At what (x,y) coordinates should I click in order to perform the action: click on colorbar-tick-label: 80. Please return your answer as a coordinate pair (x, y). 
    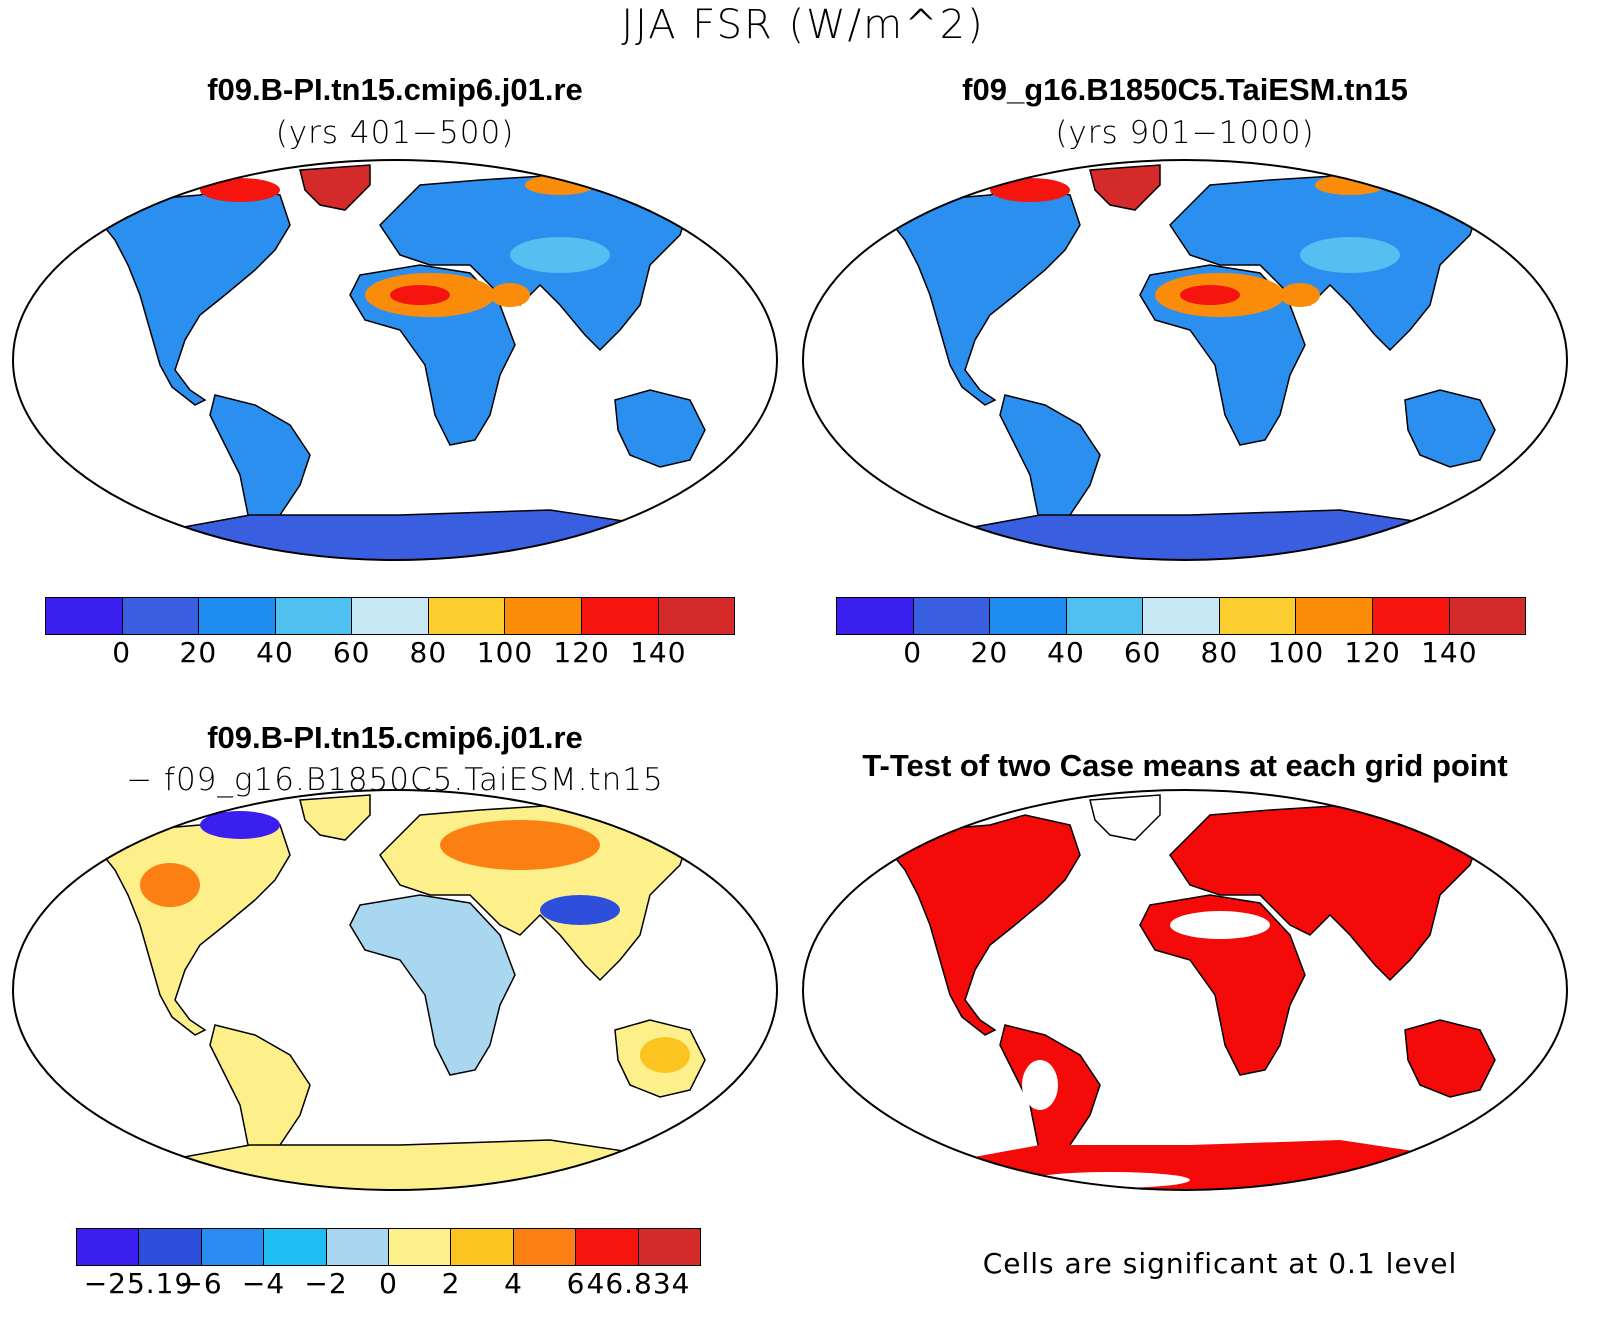
    Looking at the image, I should click on (428, 652).